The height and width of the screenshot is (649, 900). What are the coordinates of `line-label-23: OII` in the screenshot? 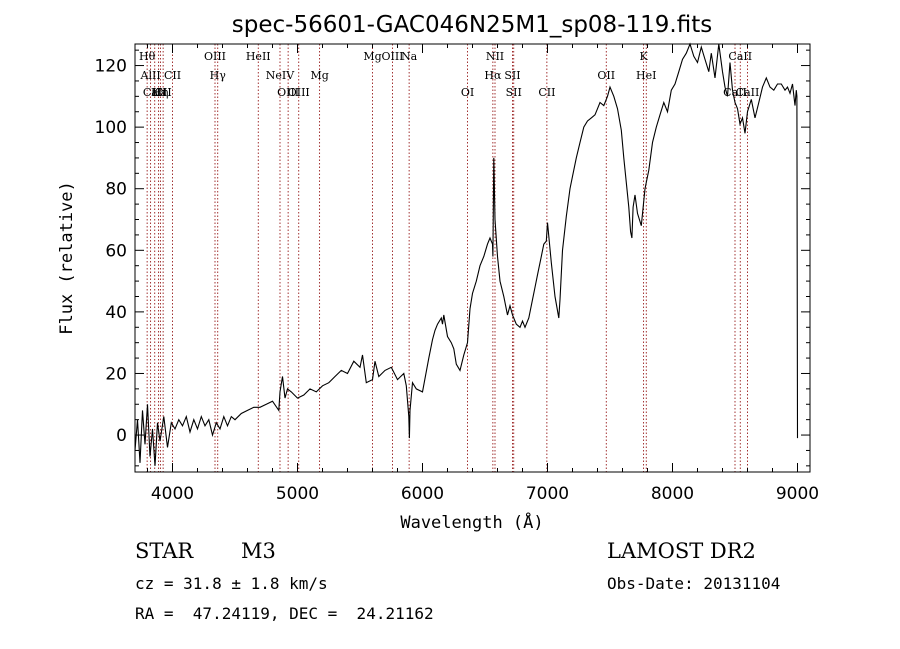 It's located at (606, 75).